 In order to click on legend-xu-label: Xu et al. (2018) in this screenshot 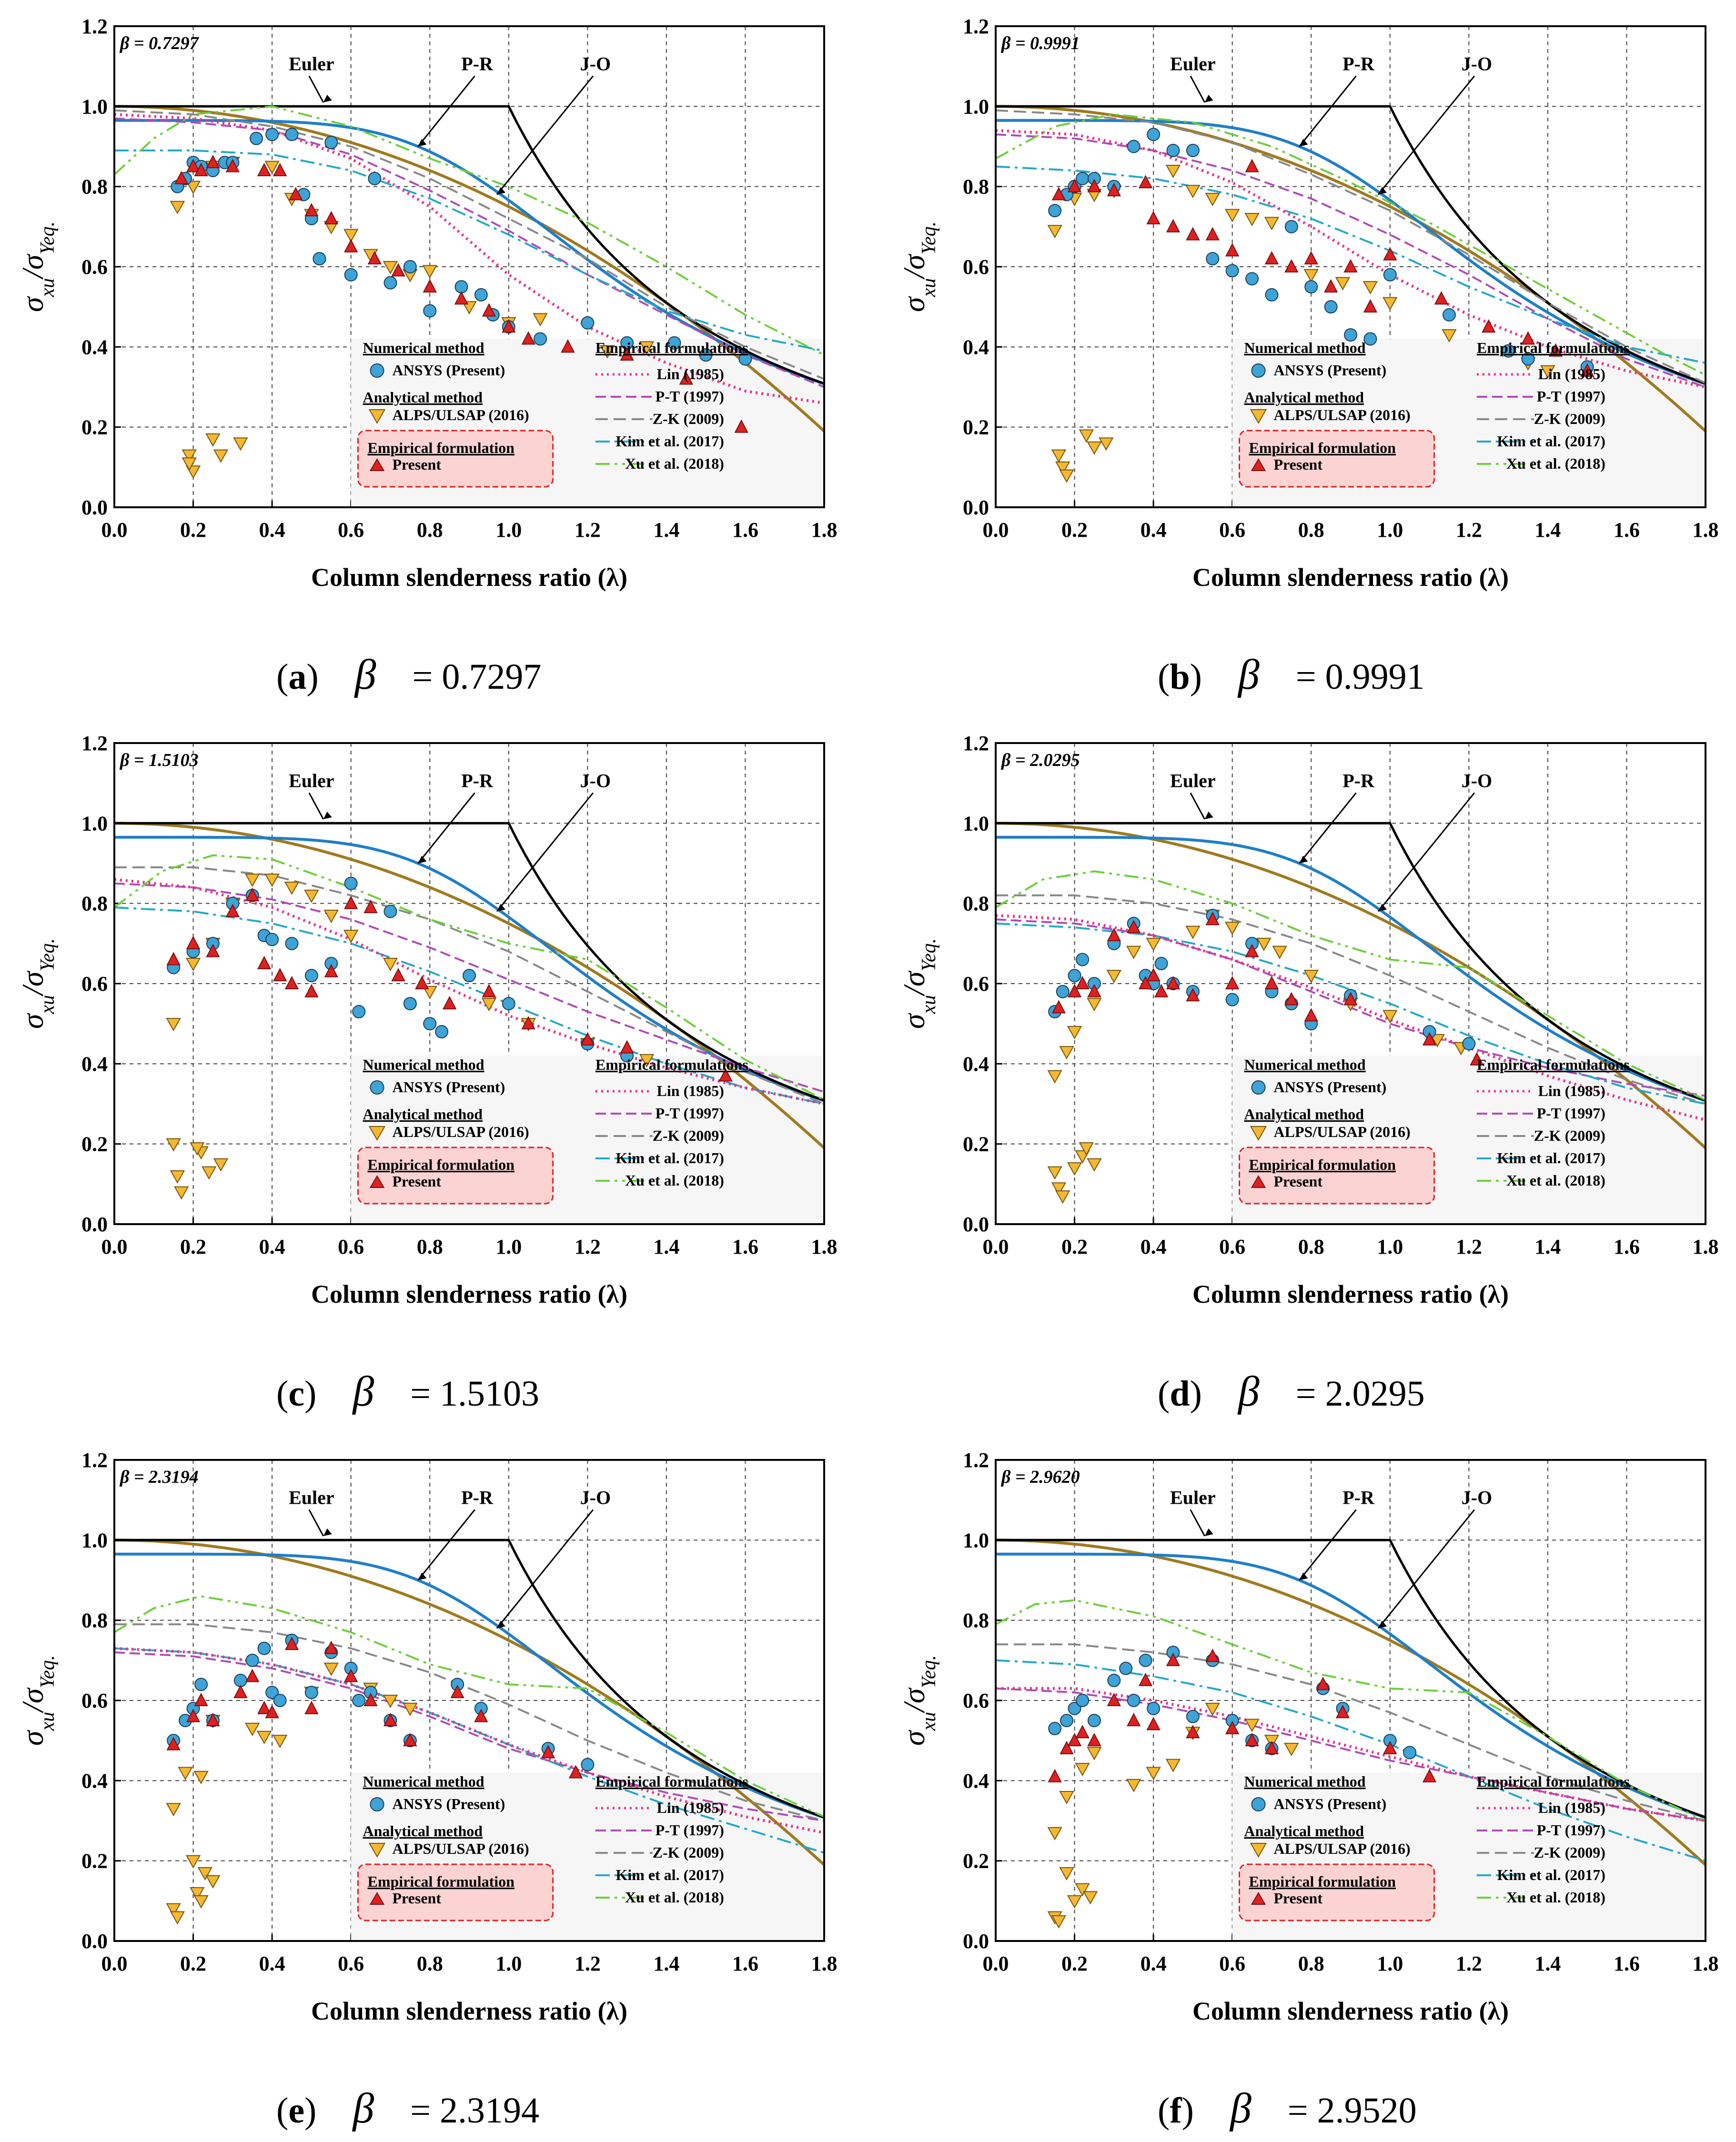, I will do `click(674, 1897)`.